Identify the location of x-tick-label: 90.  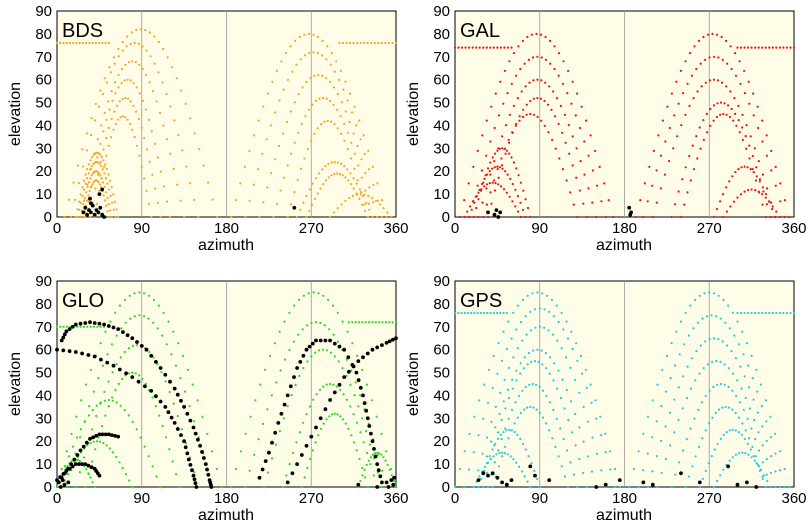
(539, 228).